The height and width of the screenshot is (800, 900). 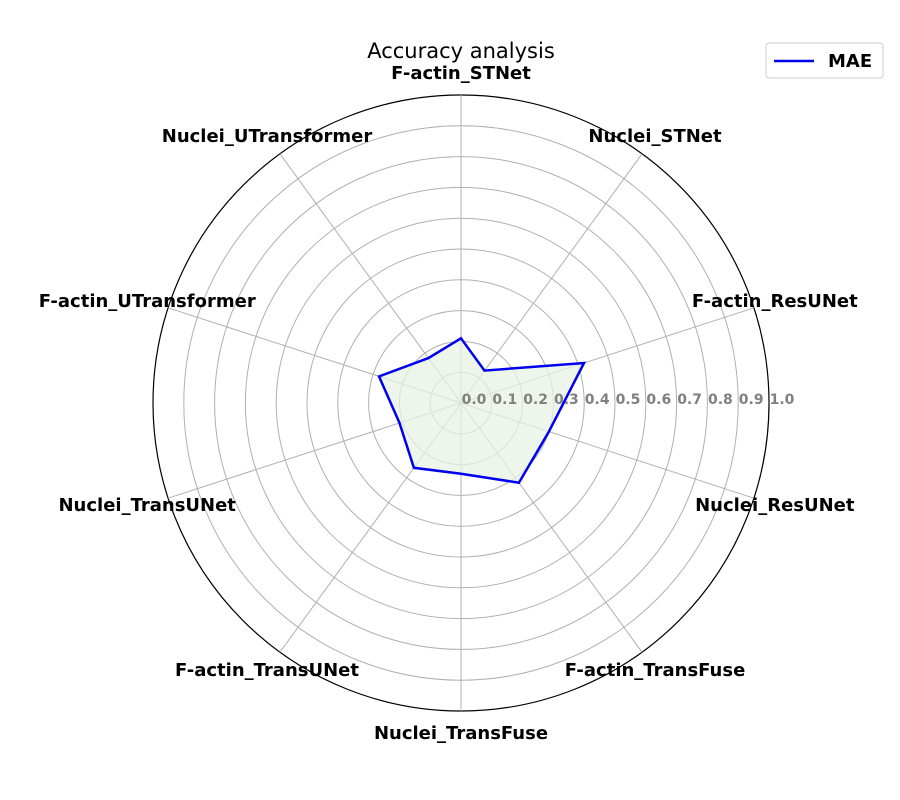 I want to click on category-label: Nuclei_STNet, so click(x=655, y=136).